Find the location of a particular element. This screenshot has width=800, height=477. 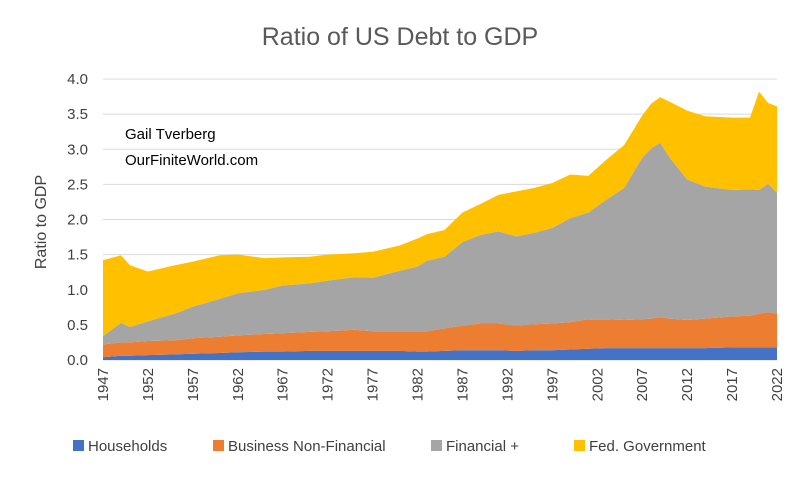

y-tick-label: 2.0 is located at coordinates (77, 220).